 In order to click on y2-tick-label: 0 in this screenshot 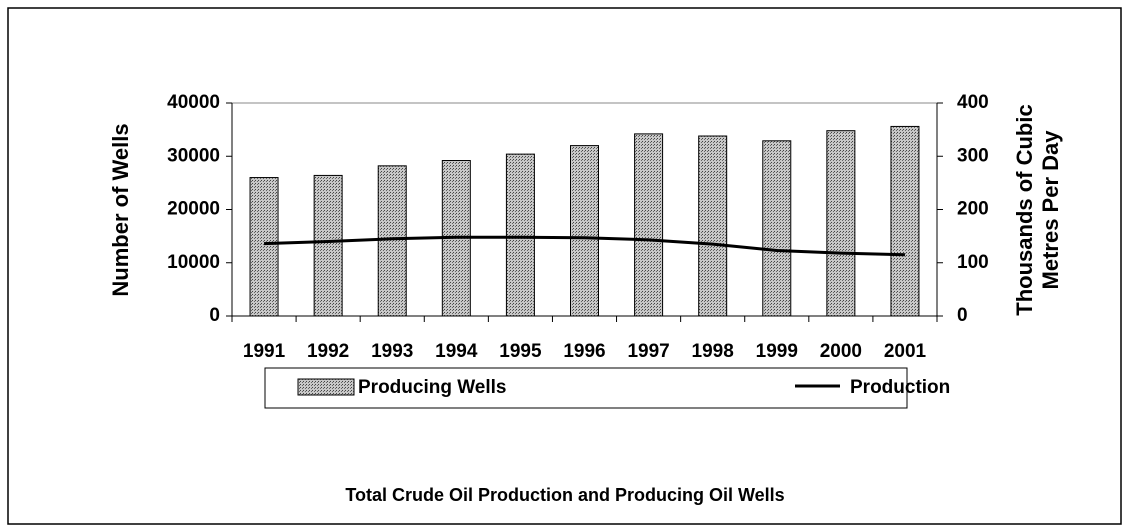, I will do `click(962, 315)`.